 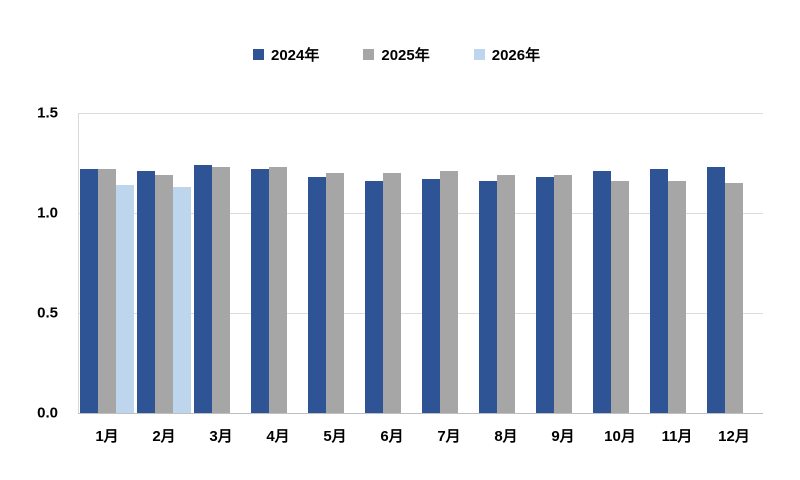 What do you see at coordinates (449, 292) in the screenshot?
I see `bar-2025年-7月` at bounding box center [449, 292].